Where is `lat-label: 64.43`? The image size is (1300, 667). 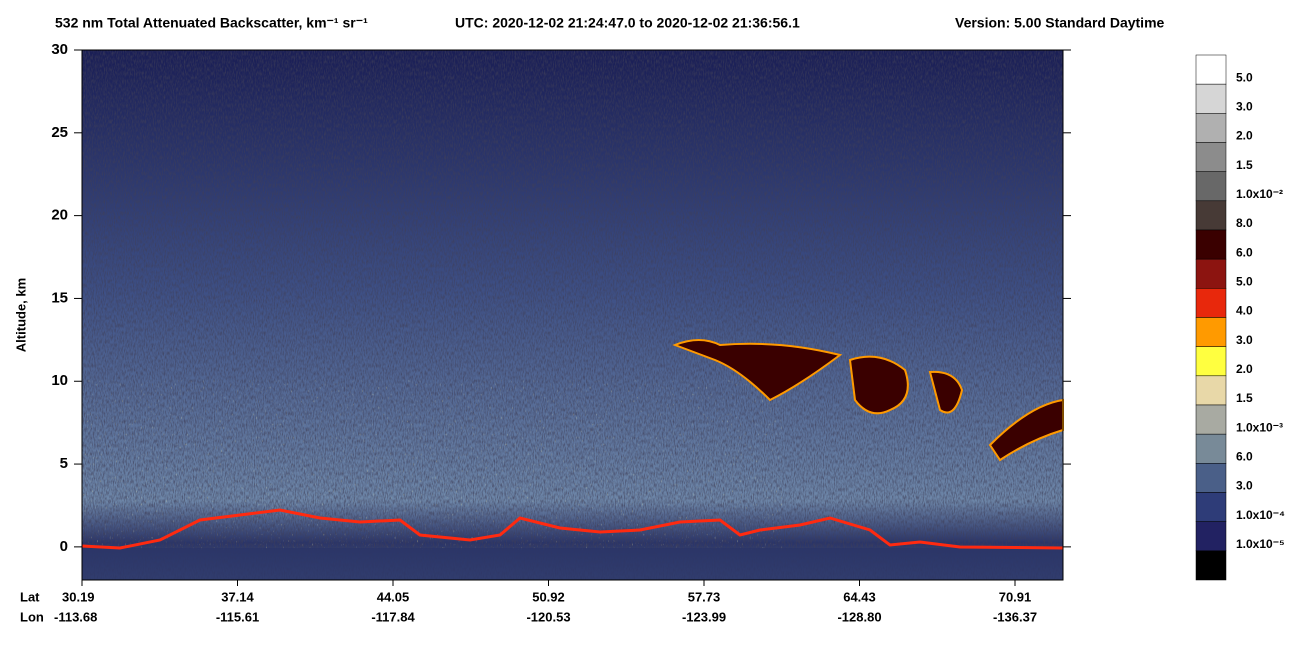
lat-label: 64.43 is located at coordinates (859, 596).